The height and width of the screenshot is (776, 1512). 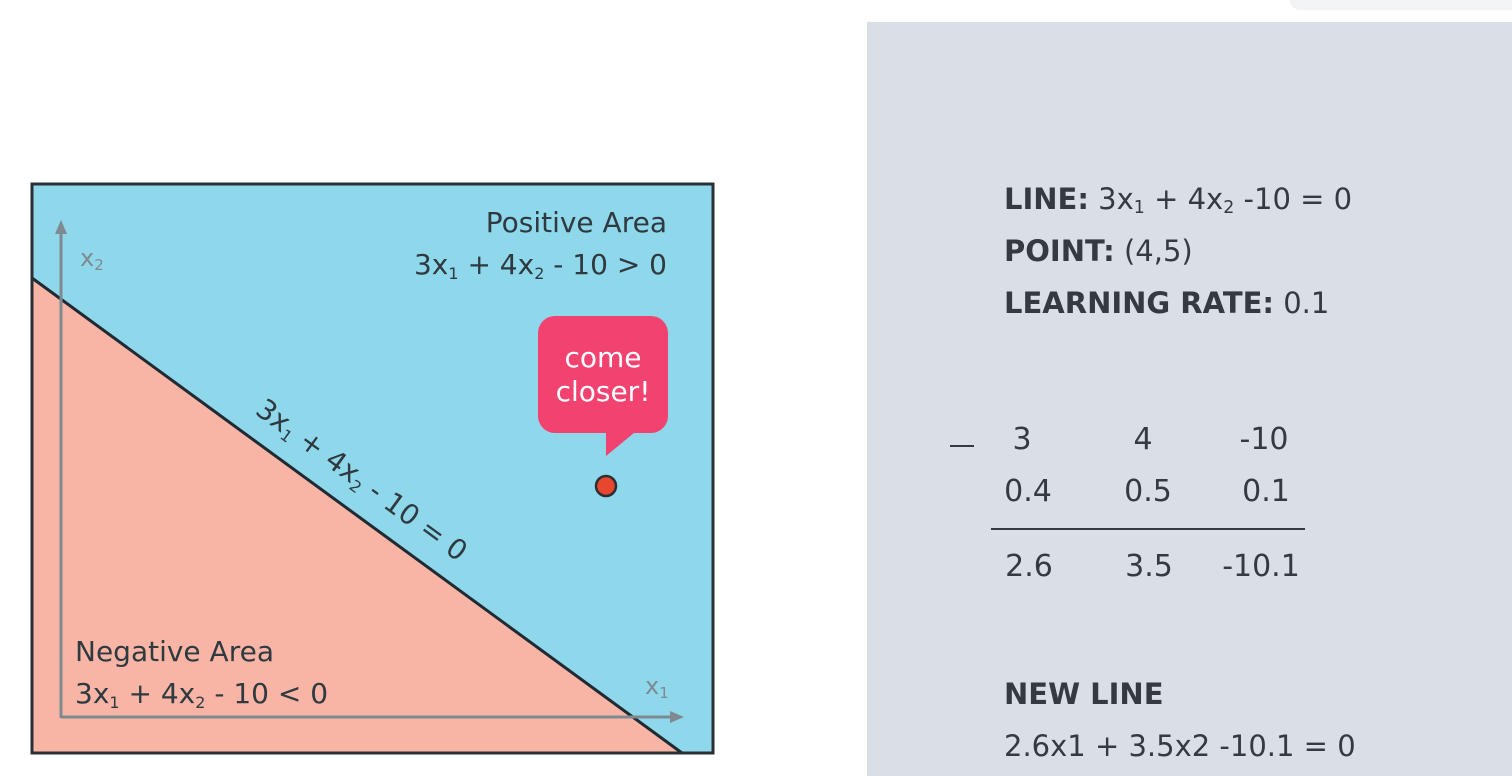 What do you see at coordinates (657, 687) in the screenshot?
I see `x-axis-label: x1` at bounding box center [657, 687].